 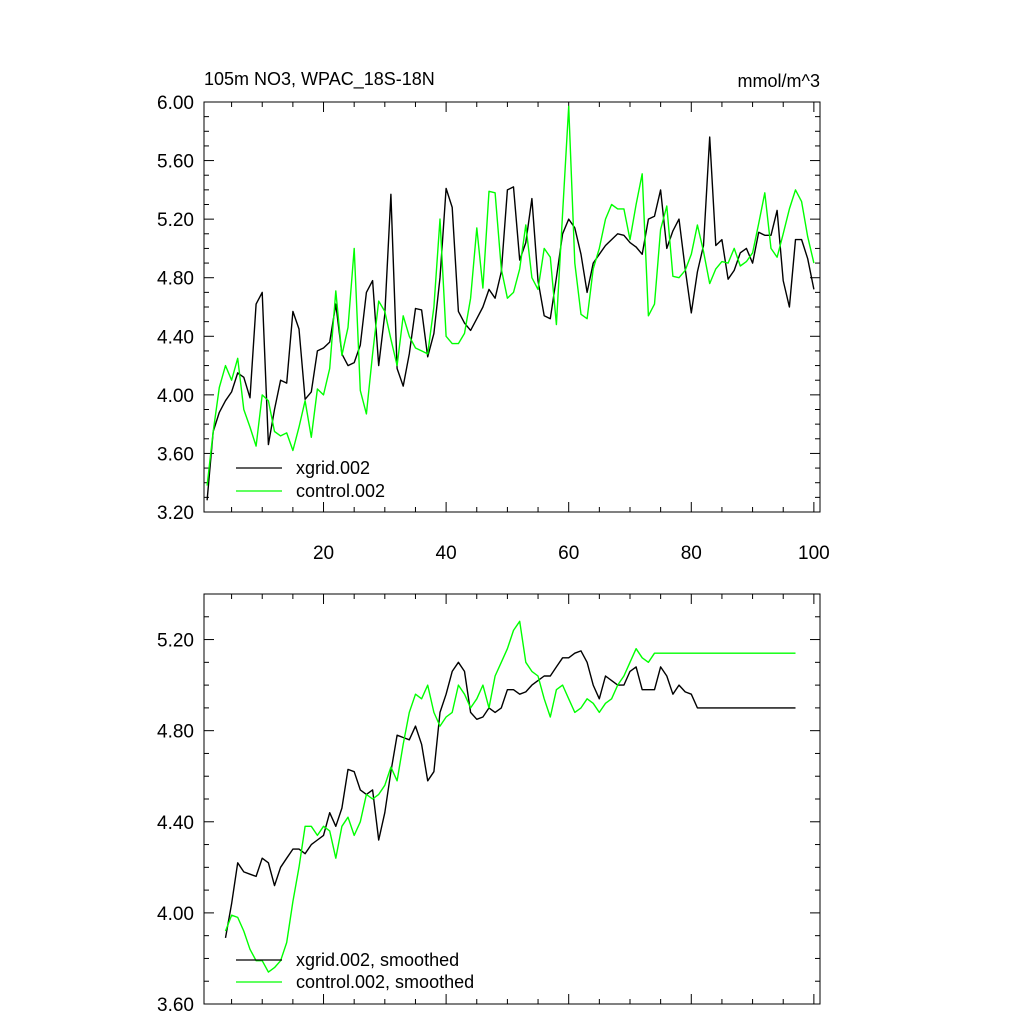 What do you see at coordinates (175, 162) in the screenshot?
I see `y-tick-label: 5.60` at bounding box center [175, 162].